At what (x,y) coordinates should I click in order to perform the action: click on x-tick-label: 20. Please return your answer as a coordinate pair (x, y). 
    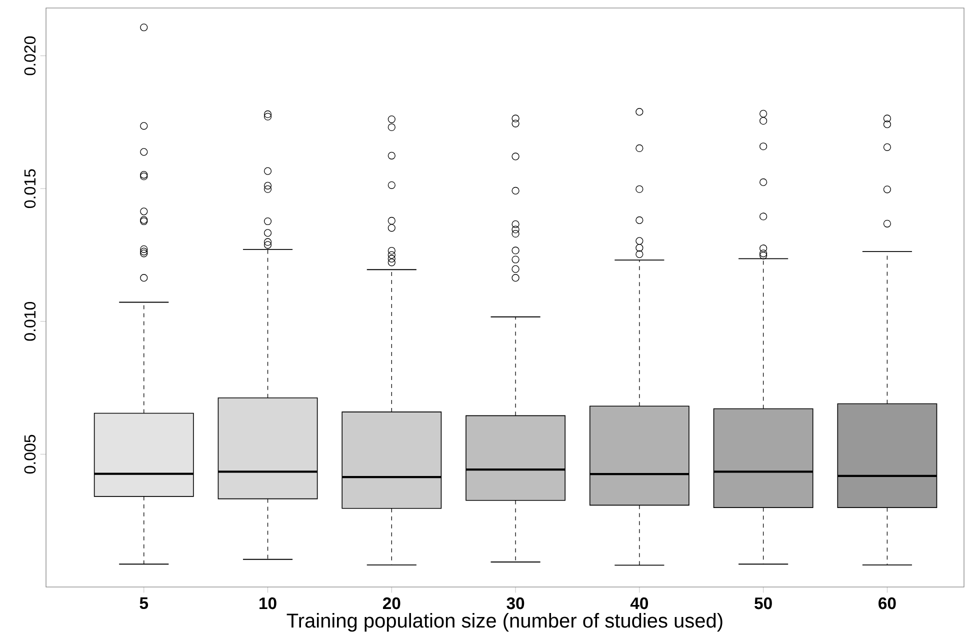
    Looking at the image, I should click on (391, 603).